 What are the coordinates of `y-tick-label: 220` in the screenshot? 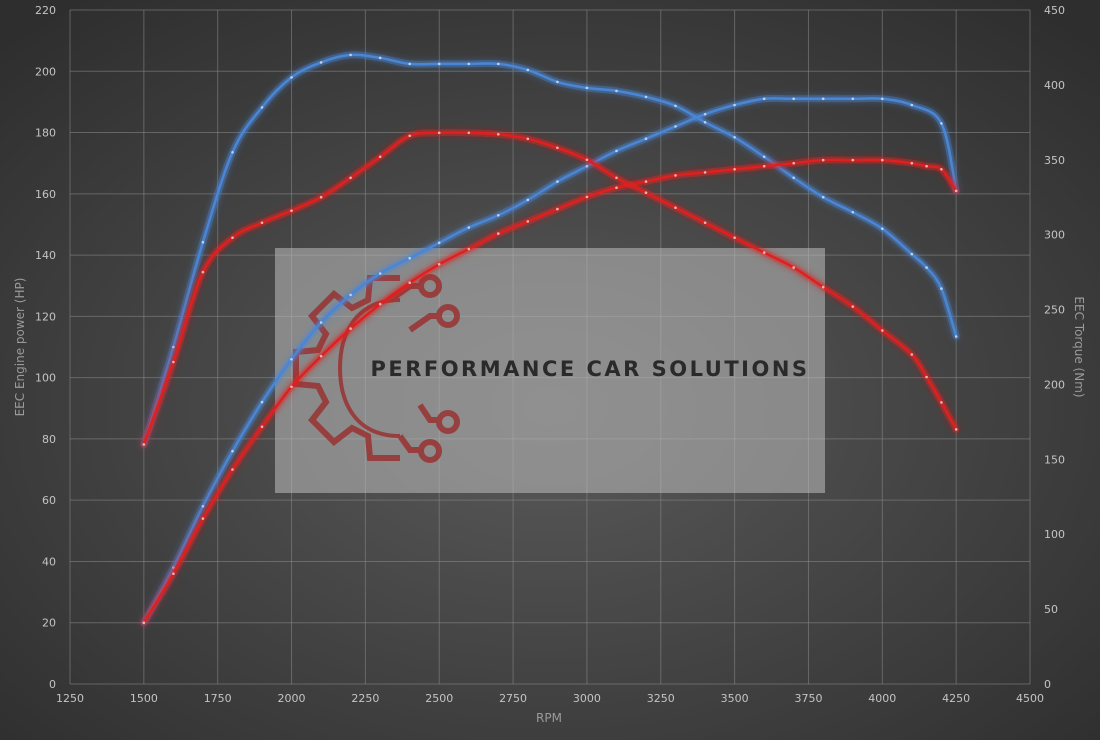 It's located at (45, 10).